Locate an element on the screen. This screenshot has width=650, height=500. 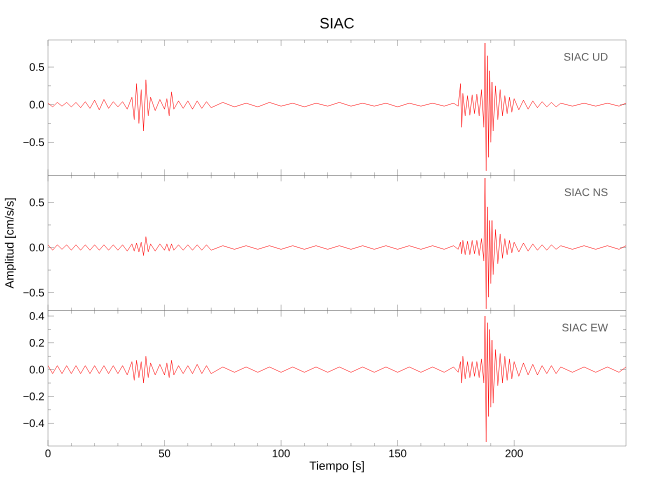
x-tick-label: 0 is located at coordinates (48, 454).